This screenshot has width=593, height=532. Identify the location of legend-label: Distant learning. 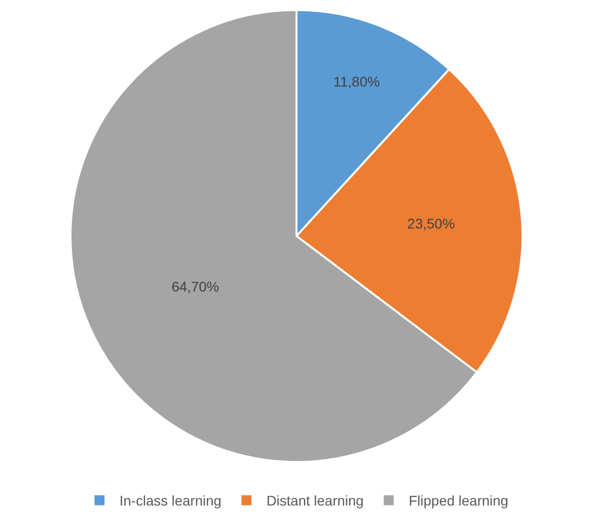
(315, 500).